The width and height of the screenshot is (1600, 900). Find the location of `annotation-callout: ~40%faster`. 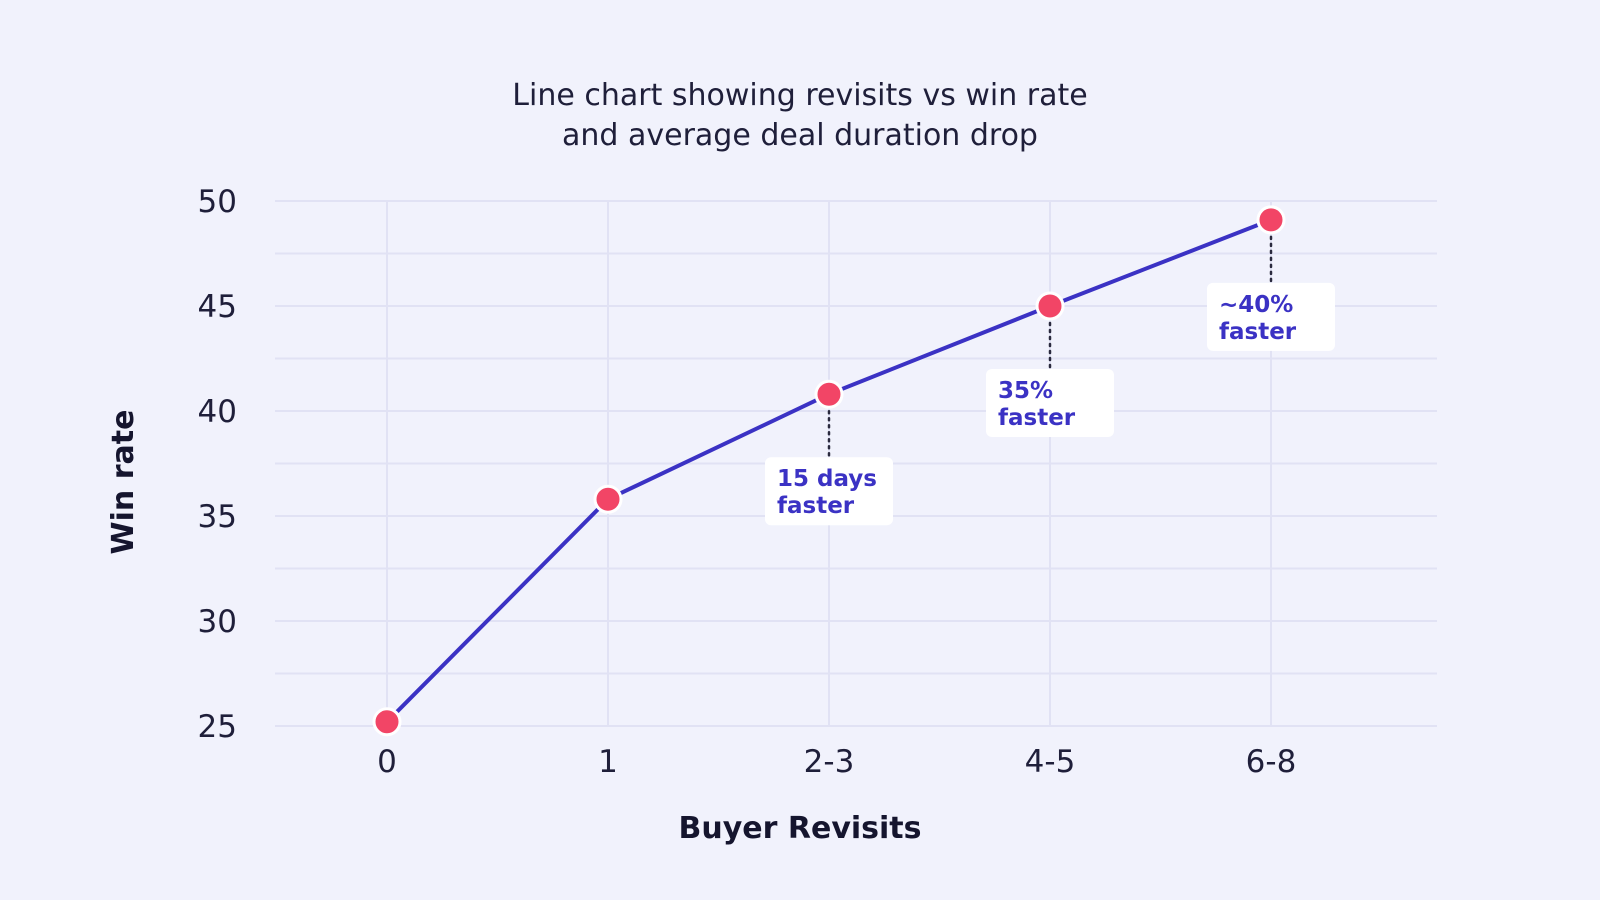

annotation-callout: ~40%faster is located at coordinates (1271, 316).